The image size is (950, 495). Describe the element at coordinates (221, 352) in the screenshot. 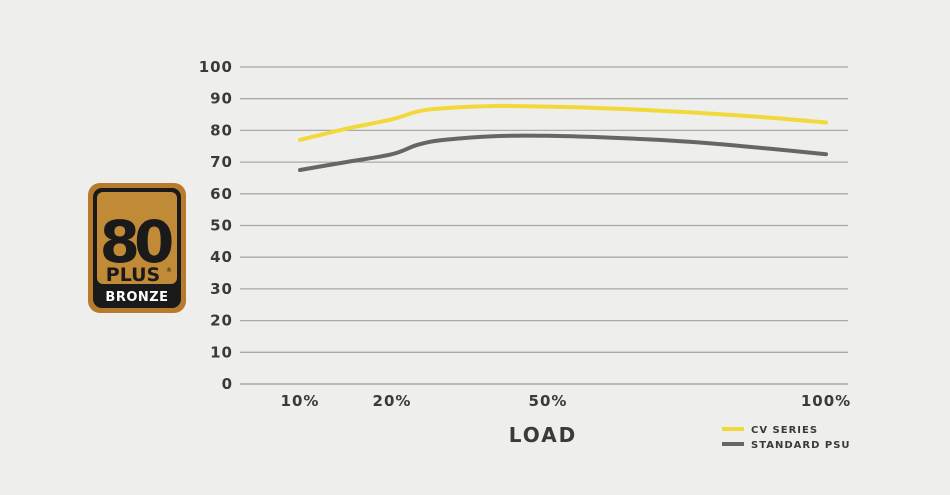

I see `y-tick-label: 10` at that location.